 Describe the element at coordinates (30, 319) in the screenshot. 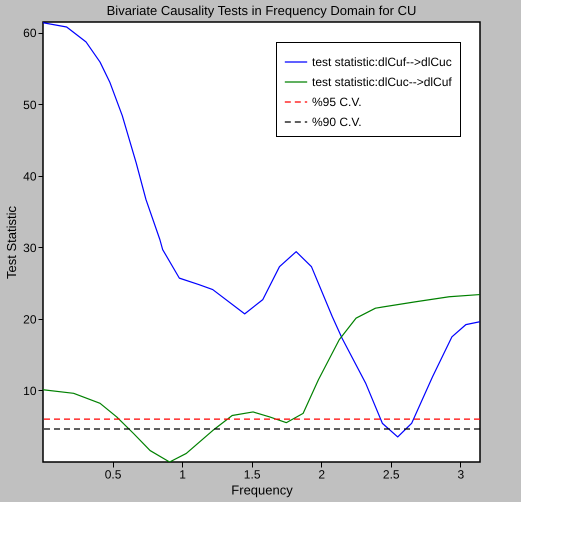

I see `y-tick-label: 20` at that location.